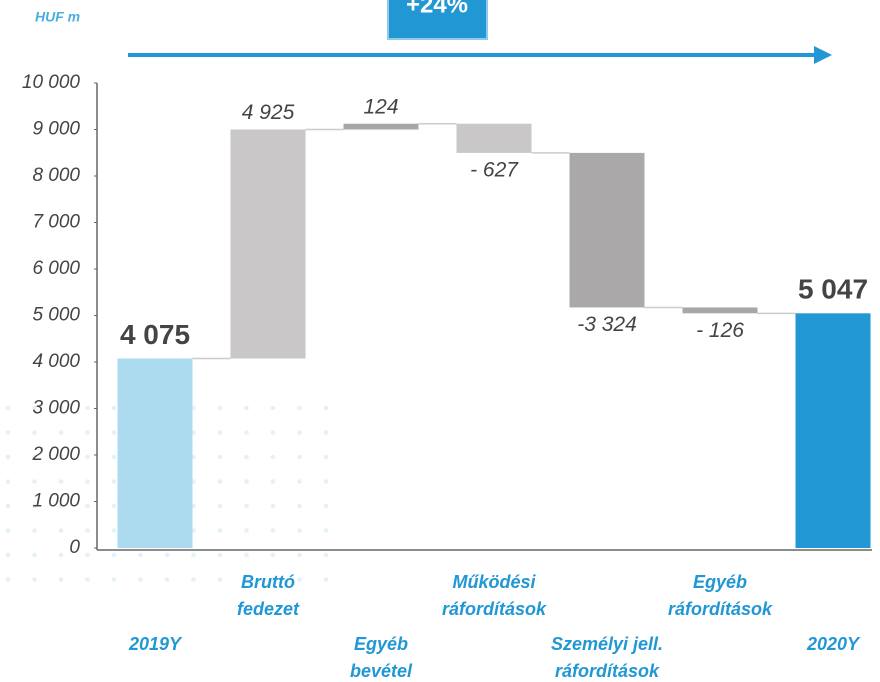  What do you see at coordinates (155, 644) in the screenshot?
I see `x-tick-label: 2019Y` at bounding box center [155, 644].